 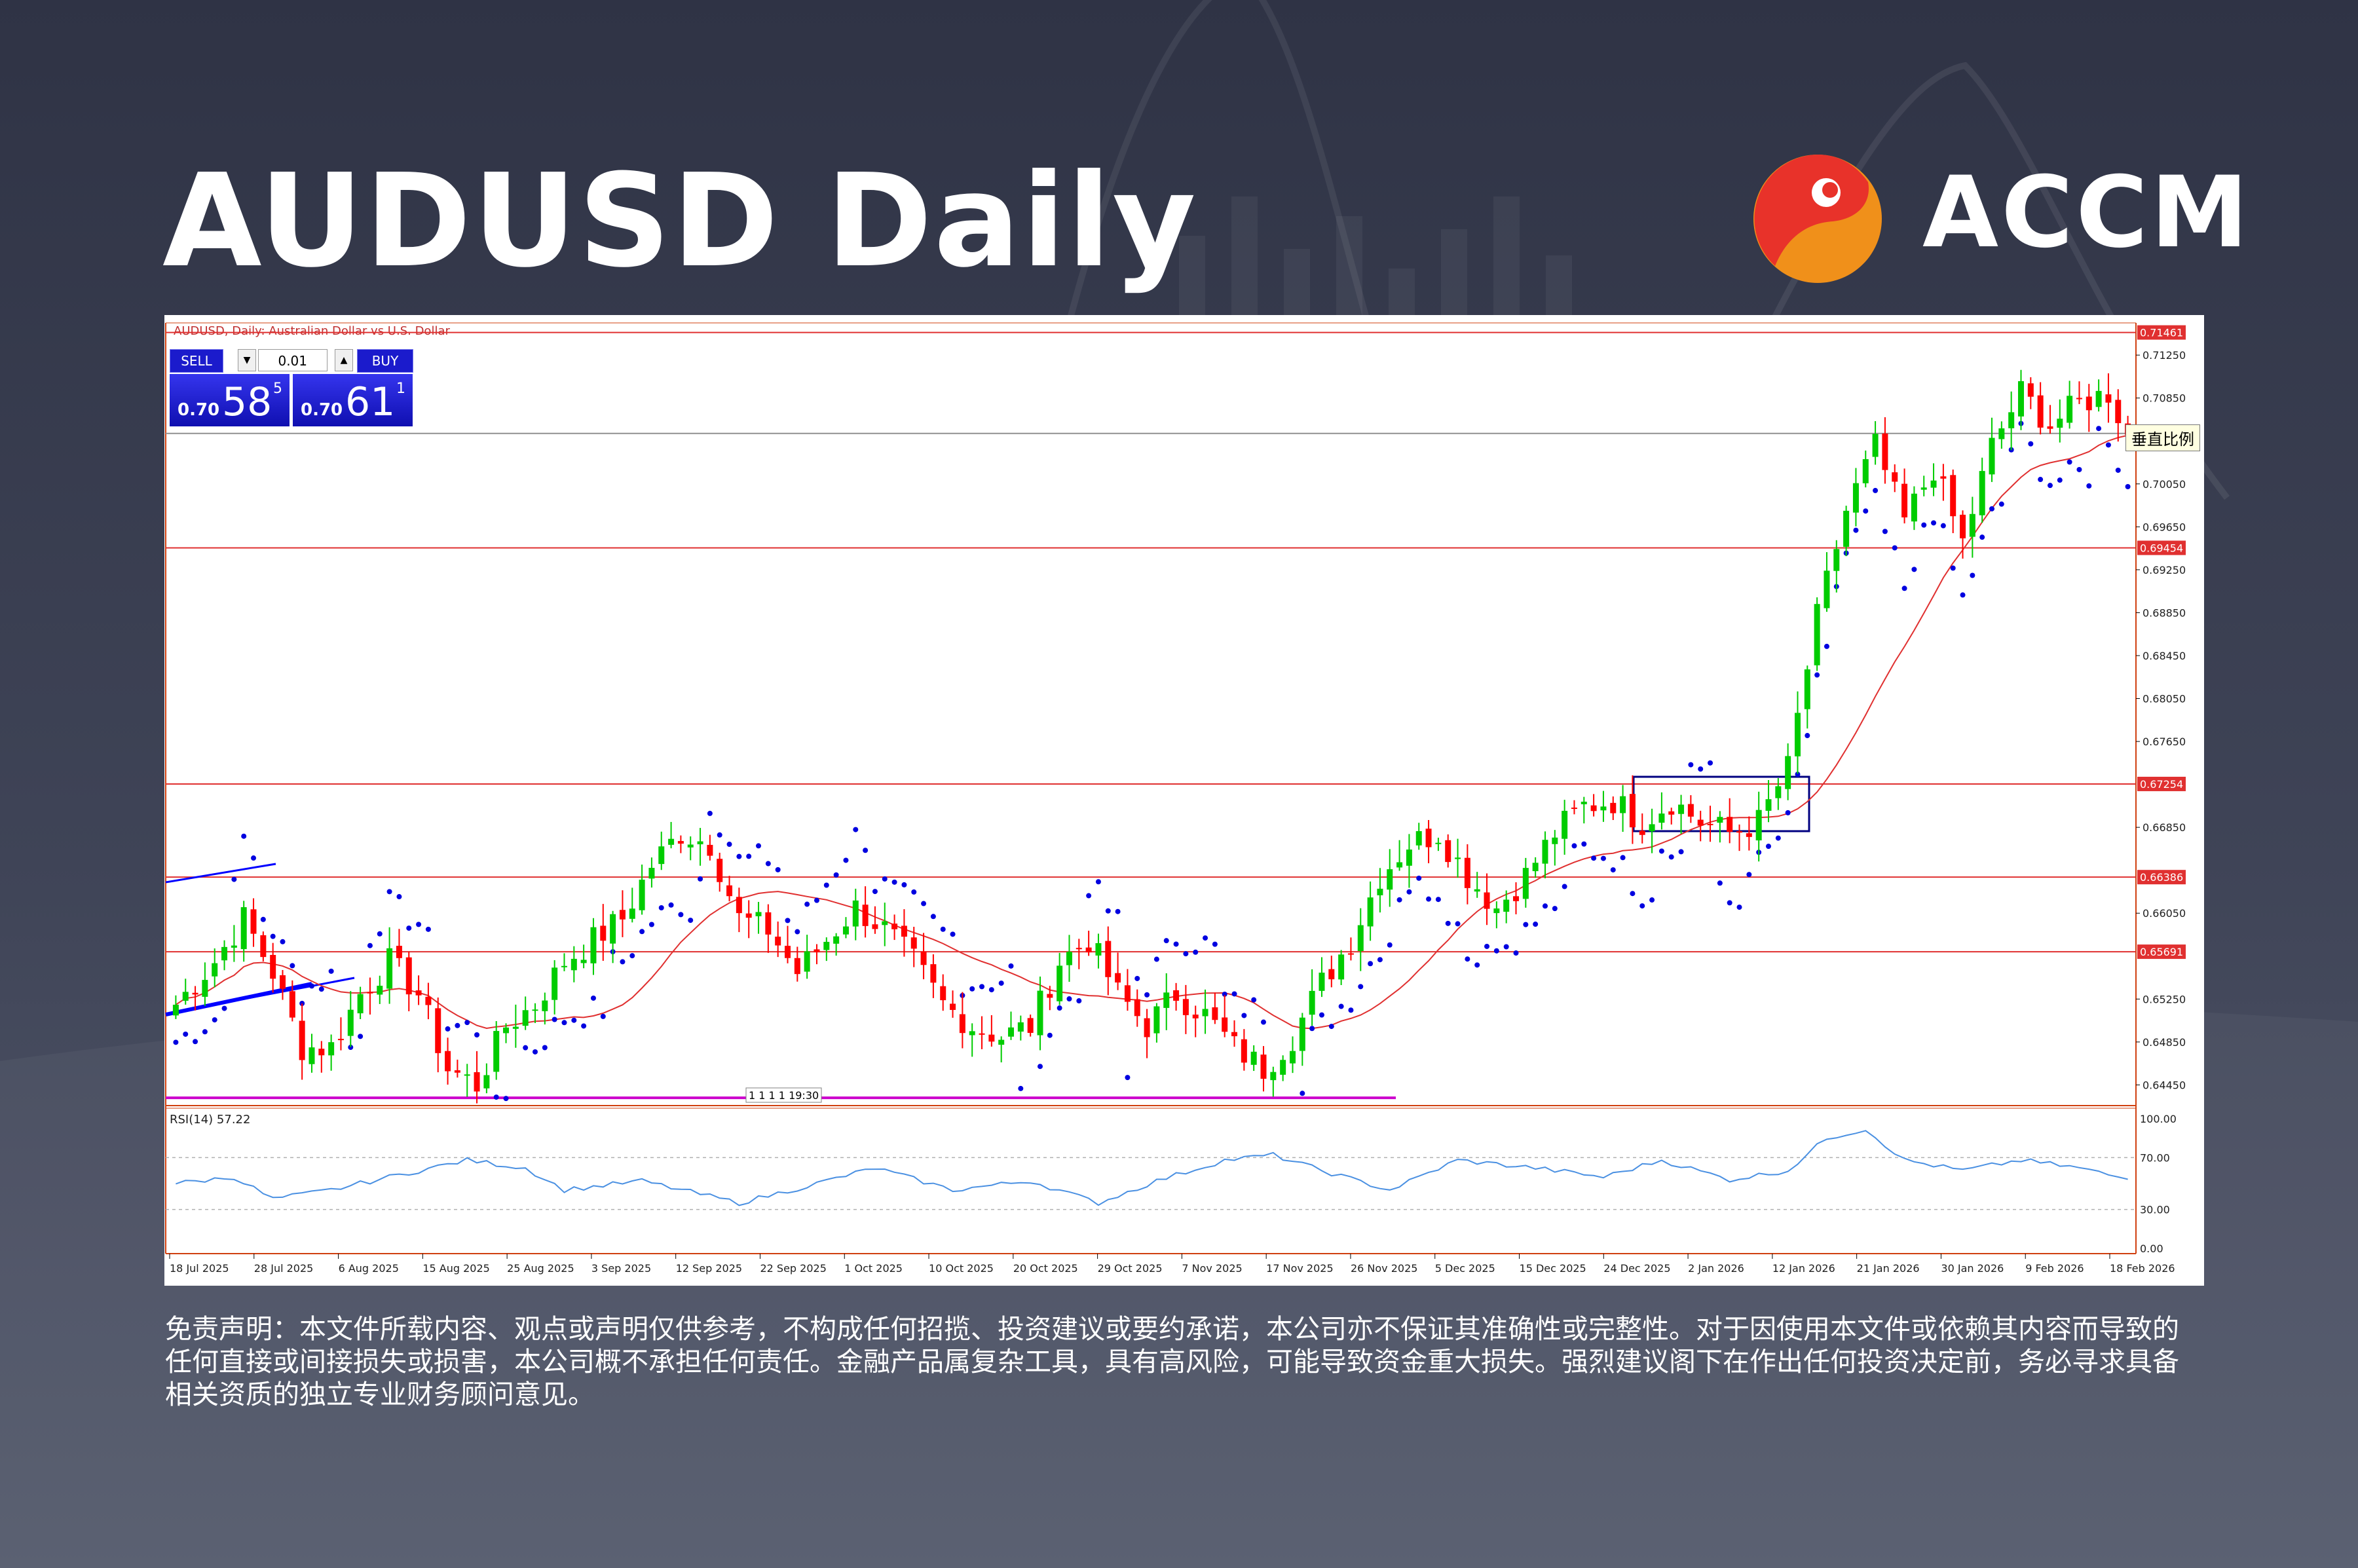 What do you see at coordinates (385, 361) in the screenshot?
I see `buy-button: BUY` at bounding box center [385, 361].